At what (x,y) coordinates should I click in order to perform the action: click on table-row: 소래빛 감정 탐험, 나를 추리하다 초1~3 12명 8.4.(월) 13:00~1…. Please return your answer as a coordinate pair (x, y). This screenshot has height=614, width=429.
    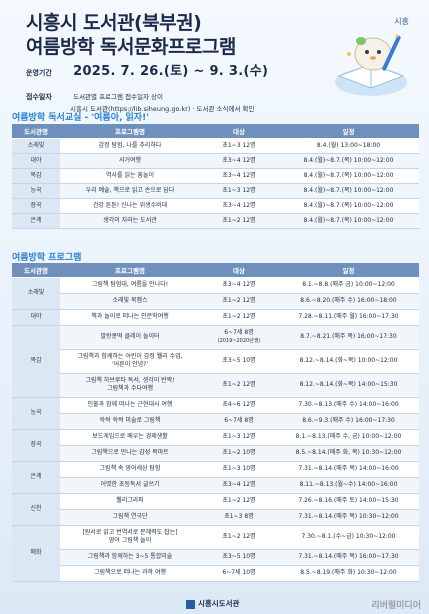
    Looking at the image, I should click on (215, 146).